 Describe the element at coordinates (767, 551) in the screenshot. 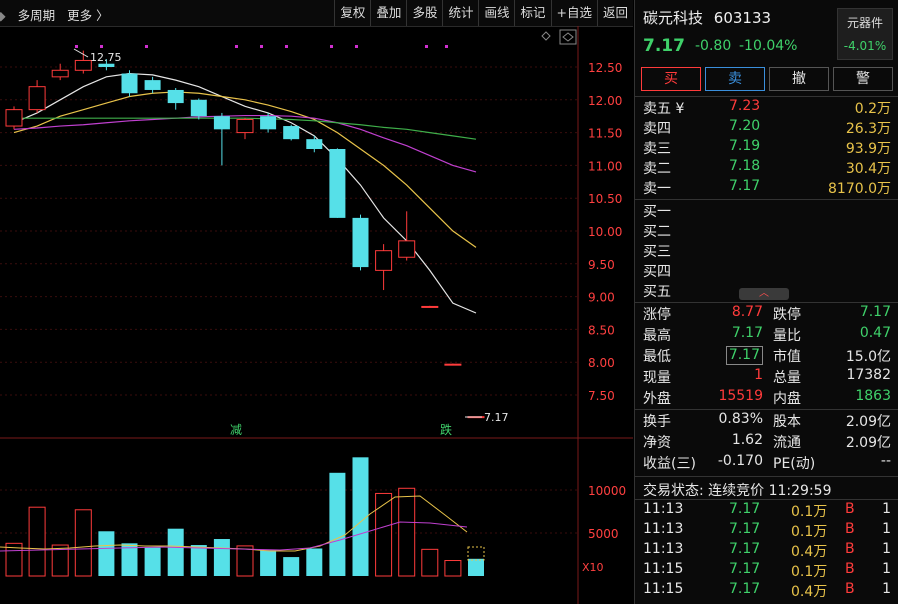

I see `tick-row: 11:13 7.17 0.4万 B 1` at that location.